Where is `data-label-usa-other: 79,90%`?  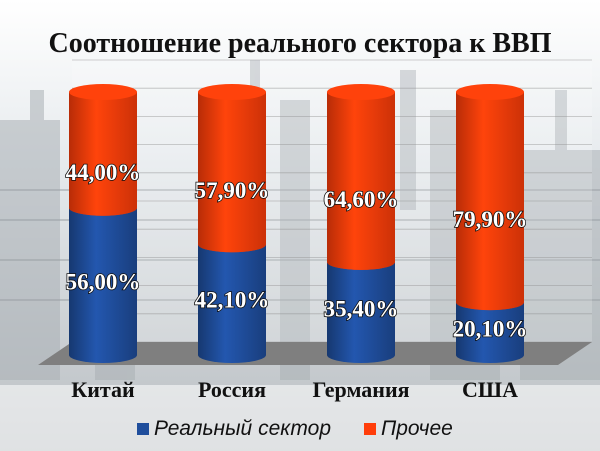 data-label-usa-other: 79,90% is located at coordinates (490, 219).